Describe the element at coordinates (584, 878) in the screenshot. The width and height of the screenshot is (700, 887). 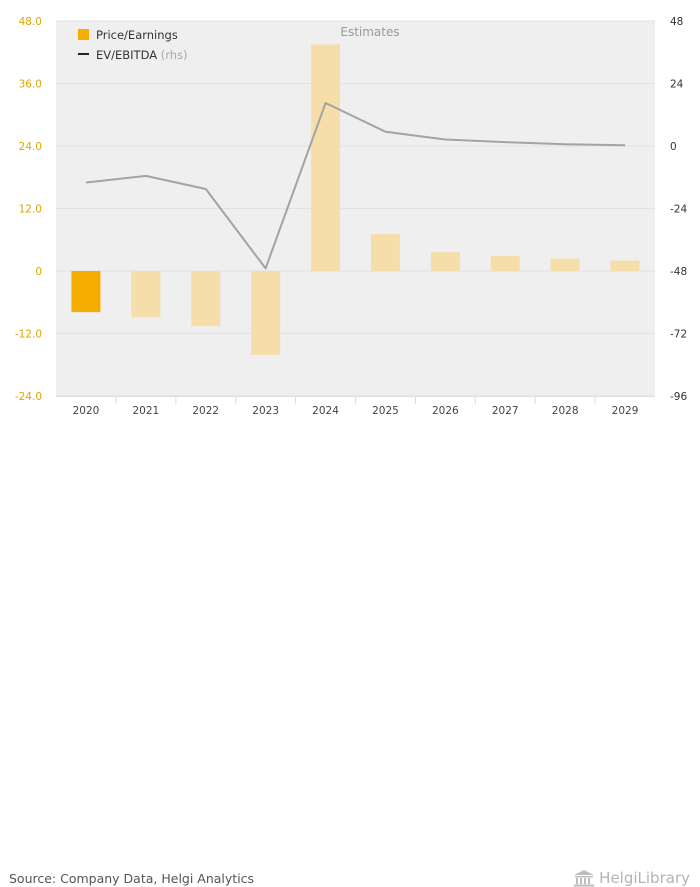
I see `library-building-icon` at that location.